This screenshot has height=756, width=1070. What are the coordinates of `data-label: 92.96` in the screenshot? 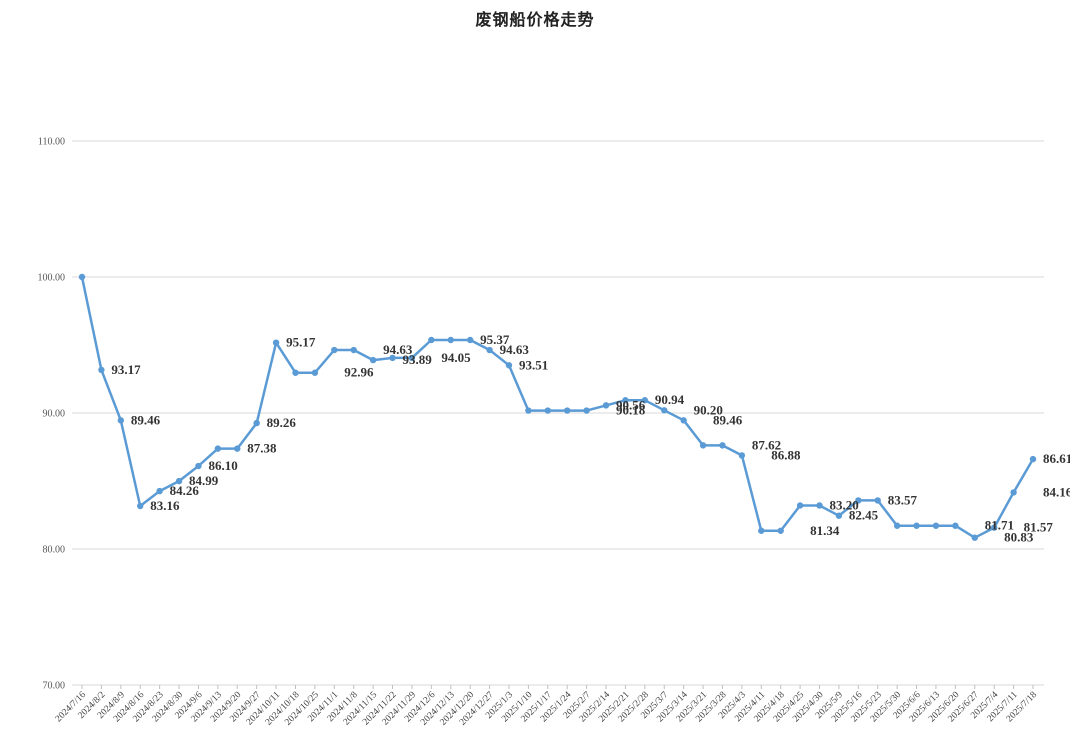 It's located at (359, 372).